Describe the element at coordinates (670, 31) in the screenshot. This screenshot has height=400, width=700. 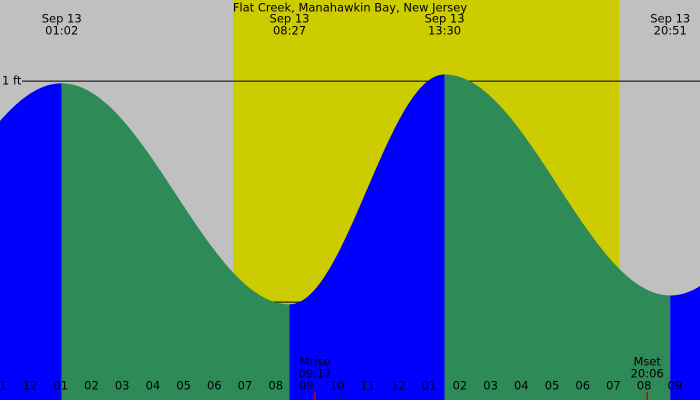
I see `extreme-time: 20:51` at that location.